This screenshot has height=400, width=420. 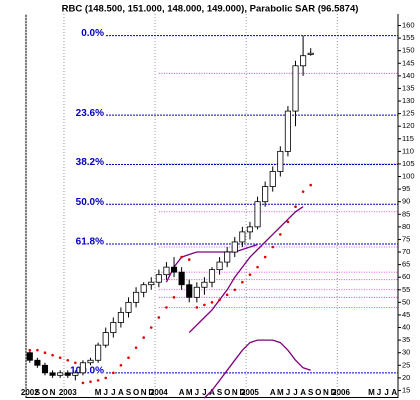 What do you see at coordinates (90, 202) in the screenshot?
I see `fib-label: 50.0%` at bounding box center [90, 202].